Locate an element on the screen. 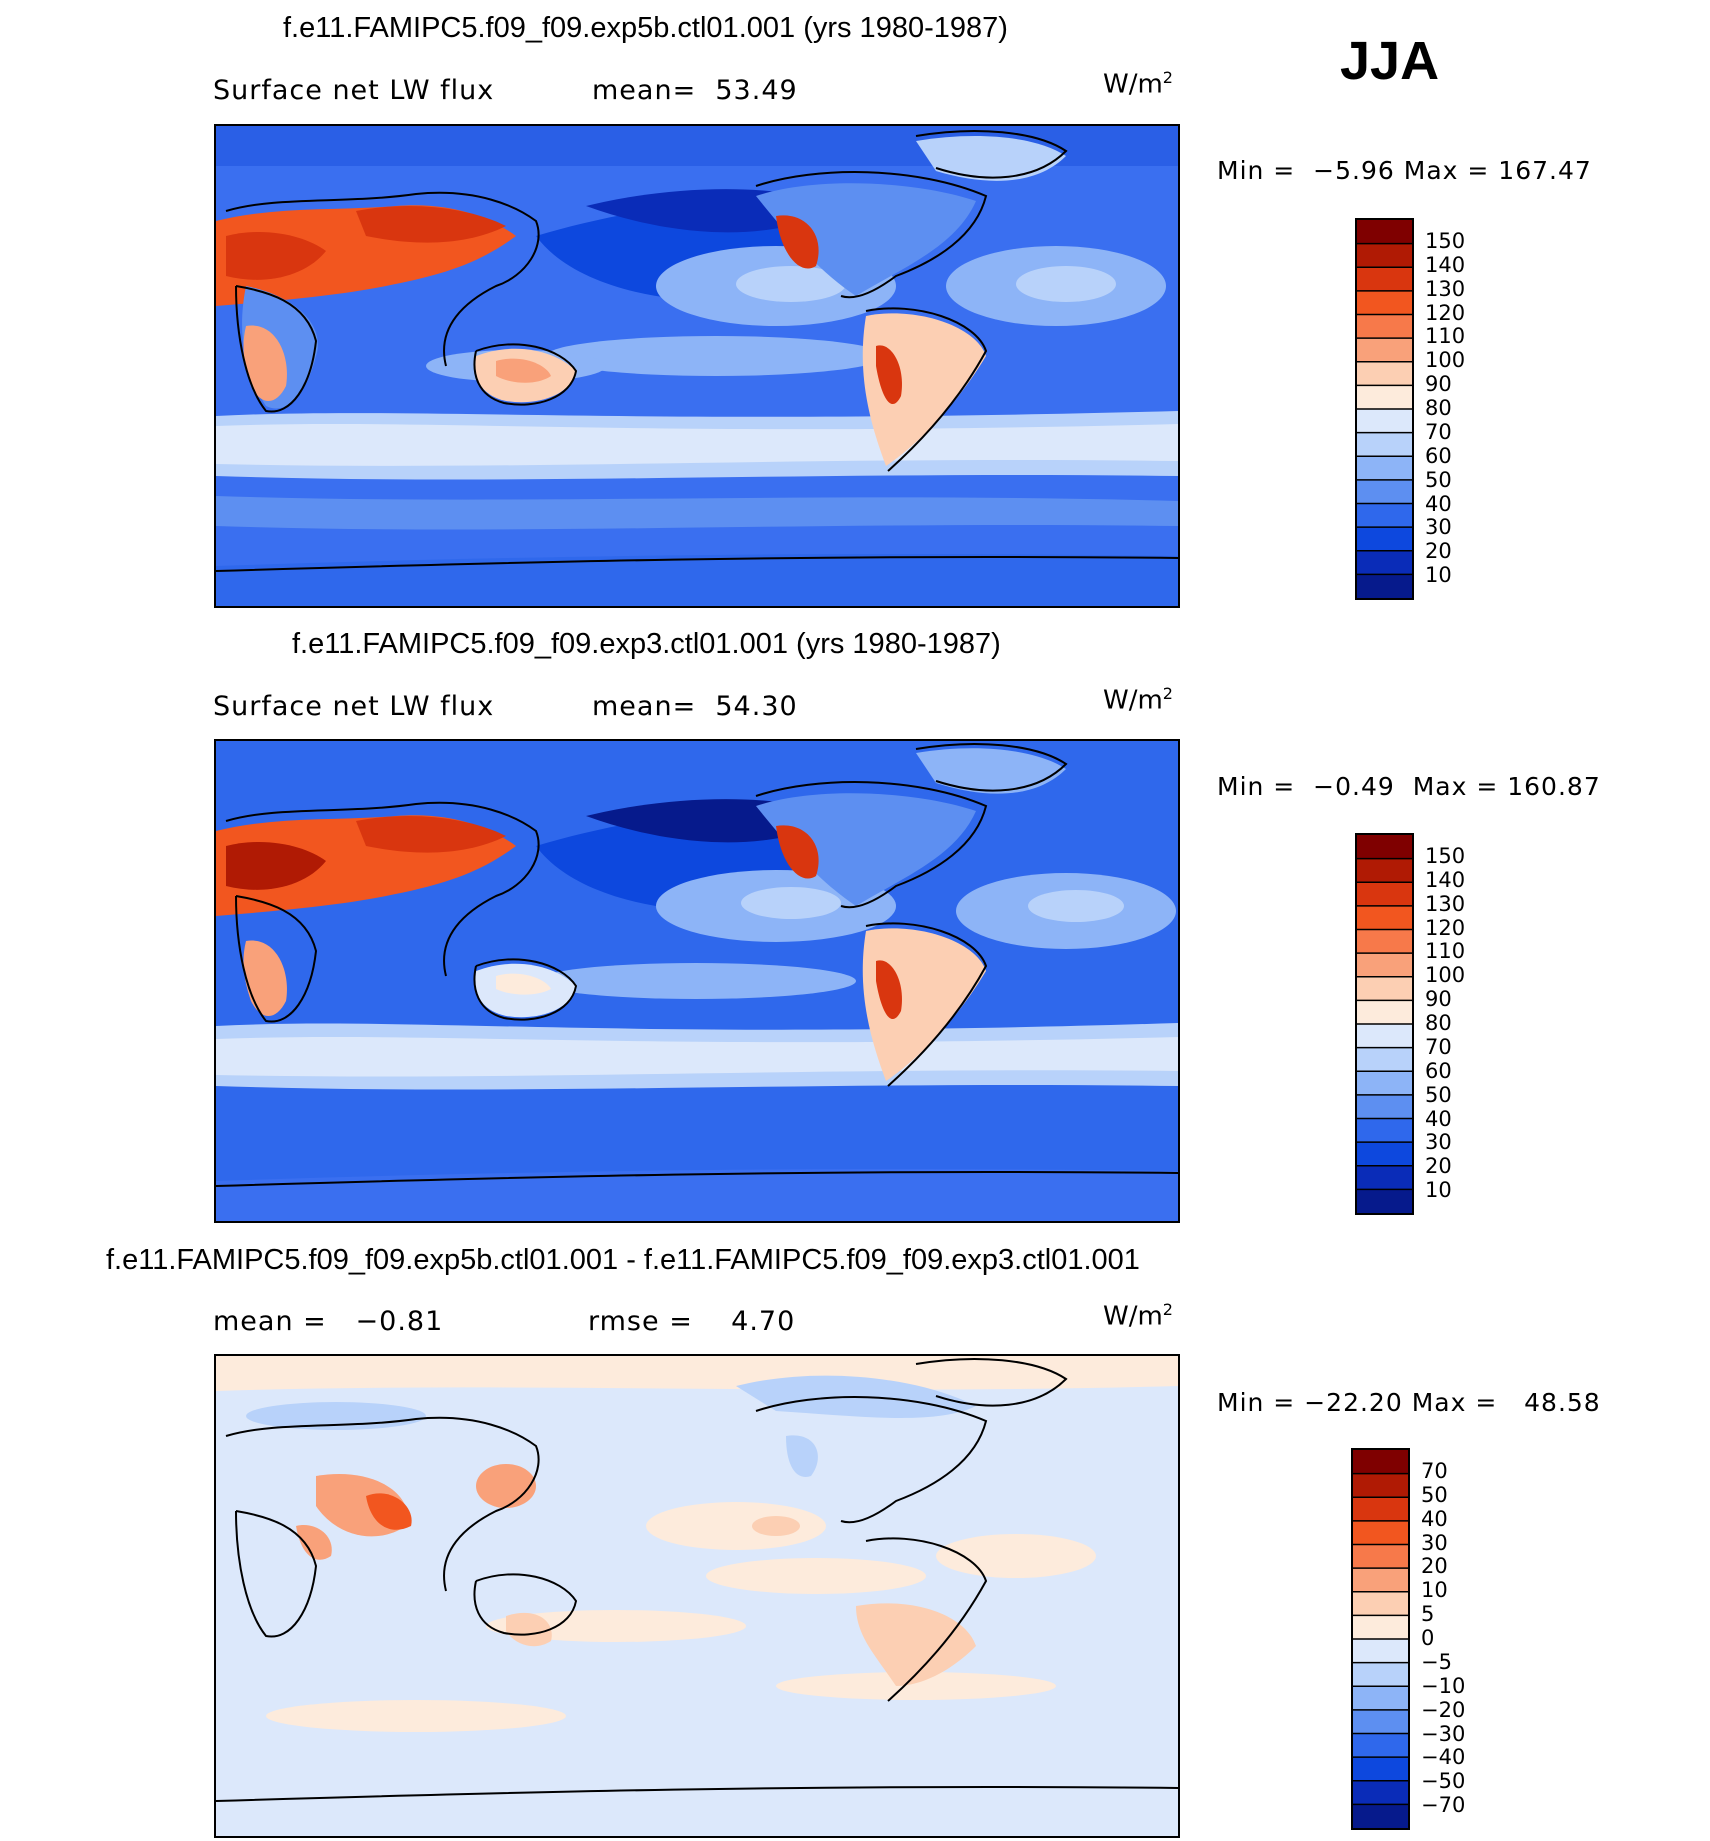  panel-3-colorbar is located at coordinates (1380, 1639).